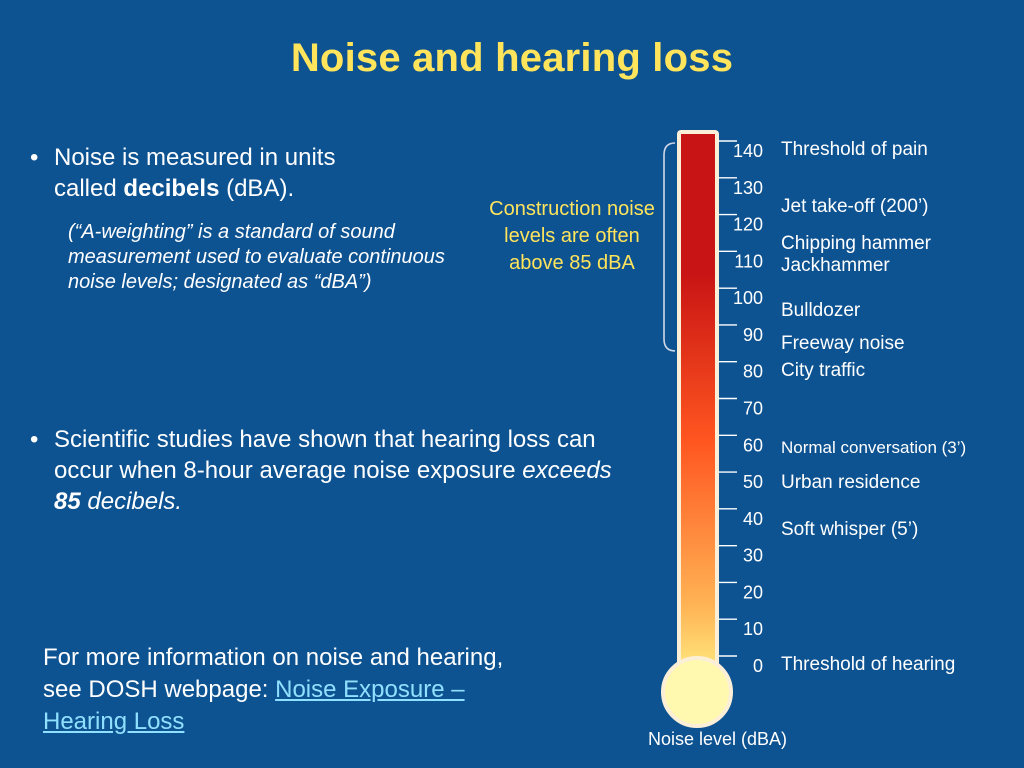 This screenshot has width=1024, height=768. I want to click on slide-title: Noise and hearing loss, so click(512, 58).